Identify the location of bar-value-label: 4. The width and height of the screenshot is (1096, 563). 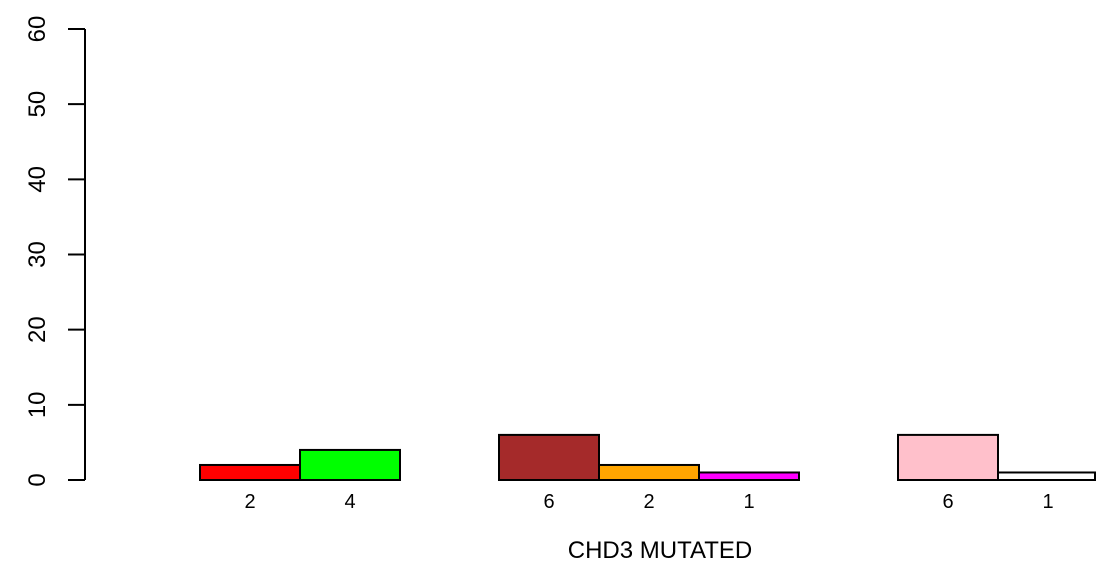
(349, 502).